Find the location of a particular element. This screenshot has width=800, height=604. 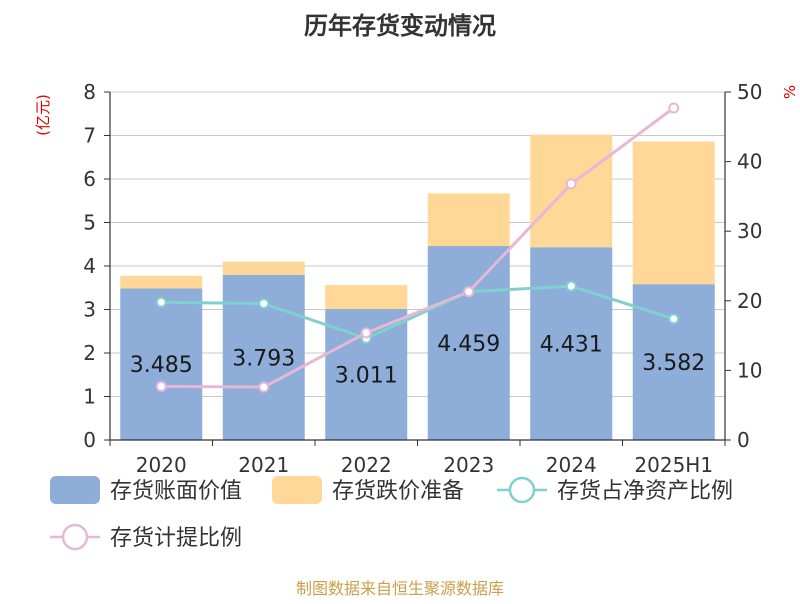

legend-marker-存货占净资产比例 is located at coordinates (522, 490).